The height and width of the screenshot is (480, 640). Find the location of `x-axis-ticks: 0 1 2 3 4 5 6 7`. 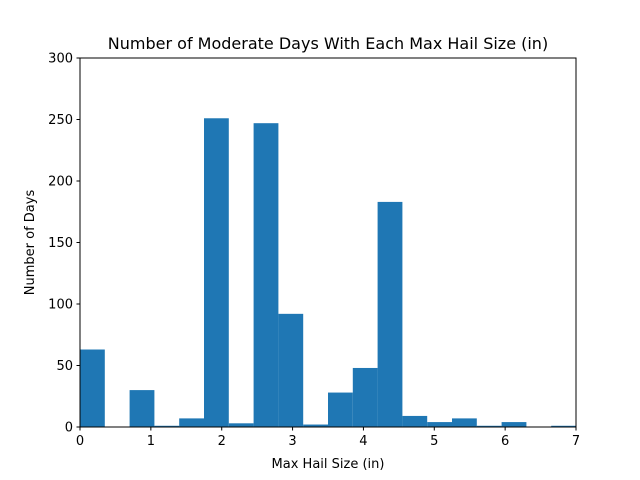

x-axis-ticks: 0 1 2 3 4 5 6 7 is located at coordinates (328, 438).